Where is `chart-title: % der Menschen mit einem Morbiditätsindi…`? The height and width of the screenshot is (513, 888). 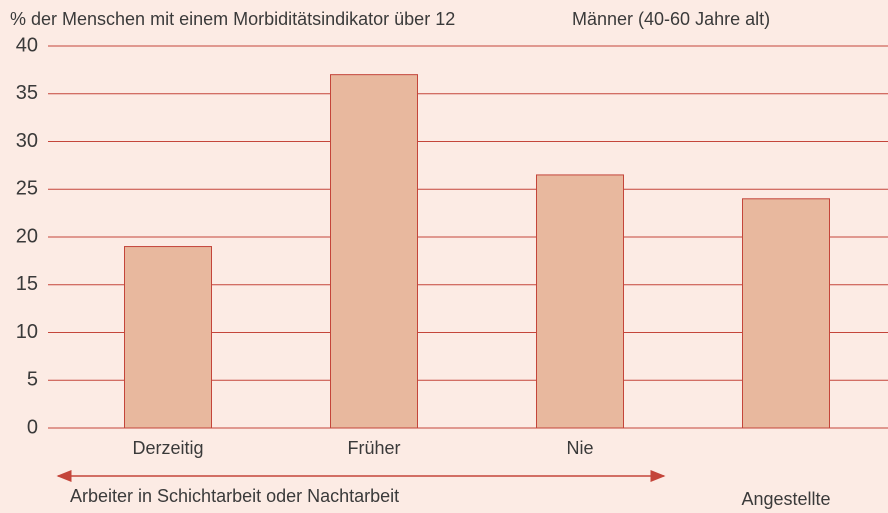 chart-title: % der Menschen mit einem Morbiditätsindi… is located at coordinates (232, 19).